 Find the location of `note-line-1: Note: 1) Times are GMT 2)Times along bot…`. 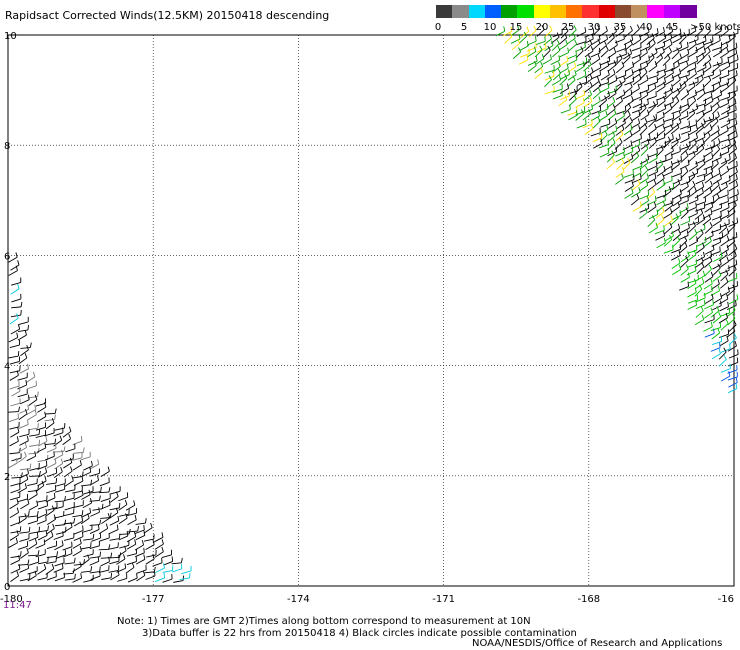

note-line-1: Note: 1) Times are GMT 2)Times along bot… is located at coordinates (324, 621).